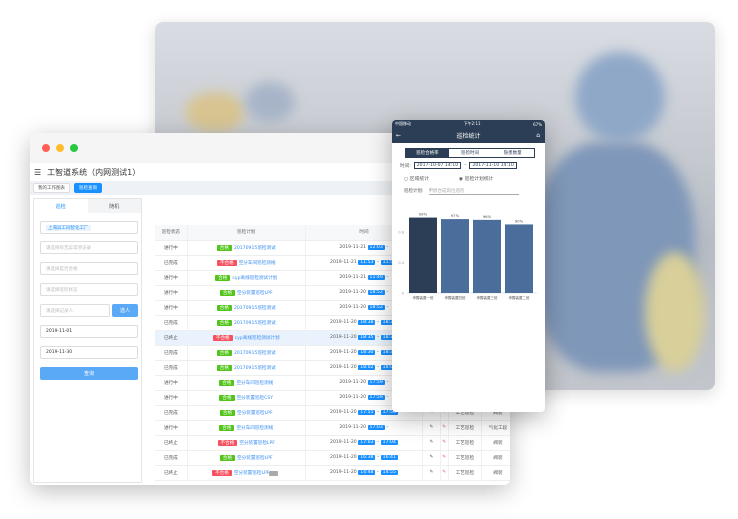 This screenshot has height=519, width=738. I want to click on battery: 67%, so click(537, 124).